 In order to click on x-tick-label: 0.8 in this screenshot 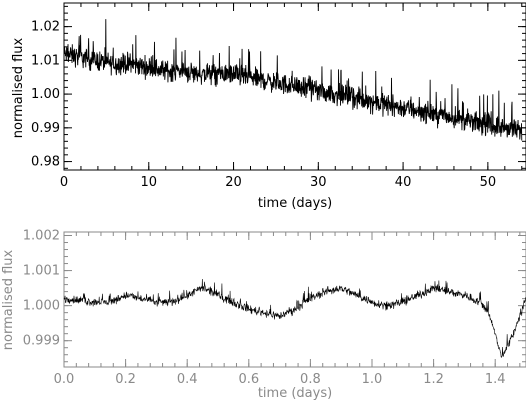, I will do `click(310, 379)`.